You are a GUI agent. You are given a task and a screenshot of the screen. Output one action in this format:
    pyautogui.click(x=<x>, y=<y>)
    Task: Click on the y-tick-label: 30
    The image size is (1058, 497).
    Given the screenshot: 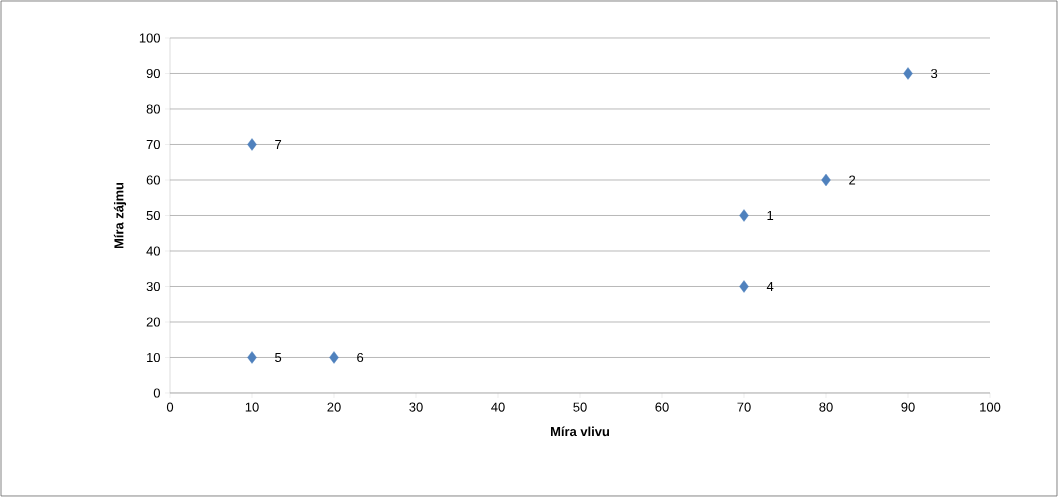 What is the action you would take?
    pyautogui.click(x=153, y=286)
    